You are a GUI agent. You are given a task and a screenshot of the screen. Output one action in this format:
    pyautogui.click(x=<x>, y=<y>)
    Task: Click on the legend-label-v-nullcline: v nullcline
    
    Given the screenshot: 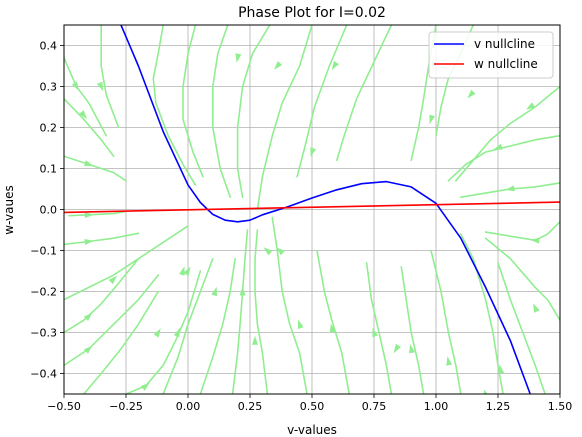 What is the action you would take?
    pyautogui.click(x=504, y=44)
    